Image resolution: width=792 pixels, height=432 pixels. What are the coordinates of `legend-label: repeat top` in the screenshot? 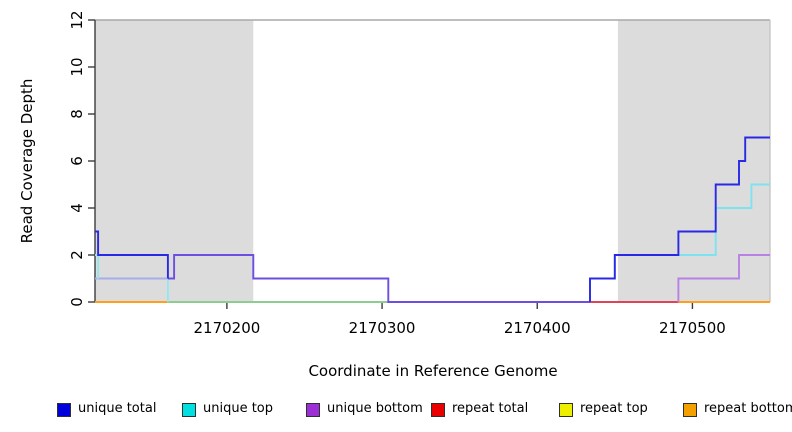 It's located at (614, 408).